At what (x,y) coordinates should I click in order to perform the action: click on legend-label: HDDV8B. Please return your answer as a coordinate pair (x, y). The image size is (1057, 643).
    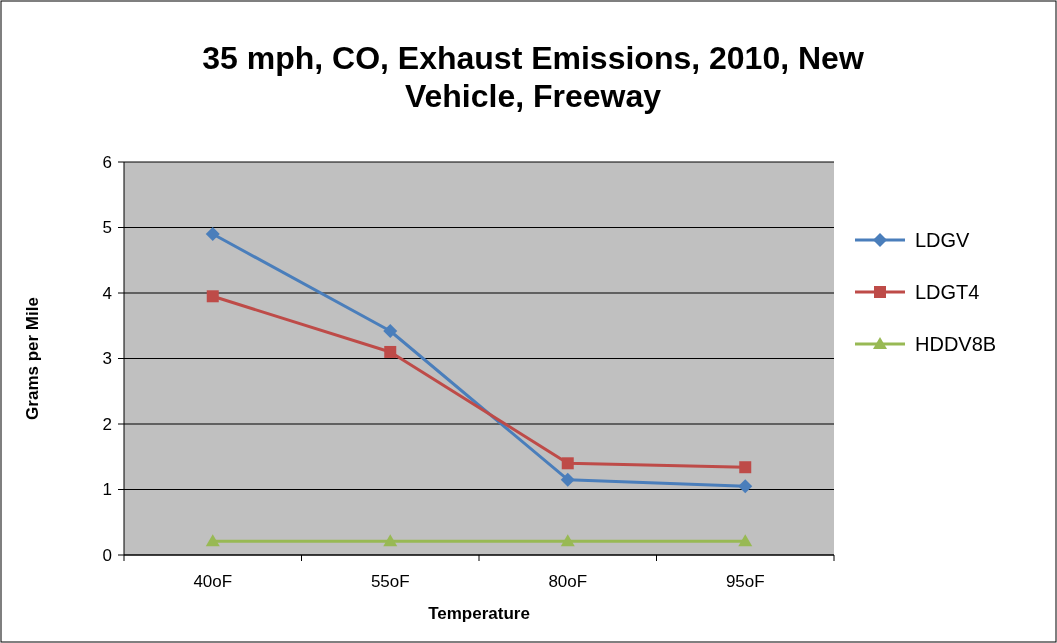
    Looking at the image, I should click on (956, 344).